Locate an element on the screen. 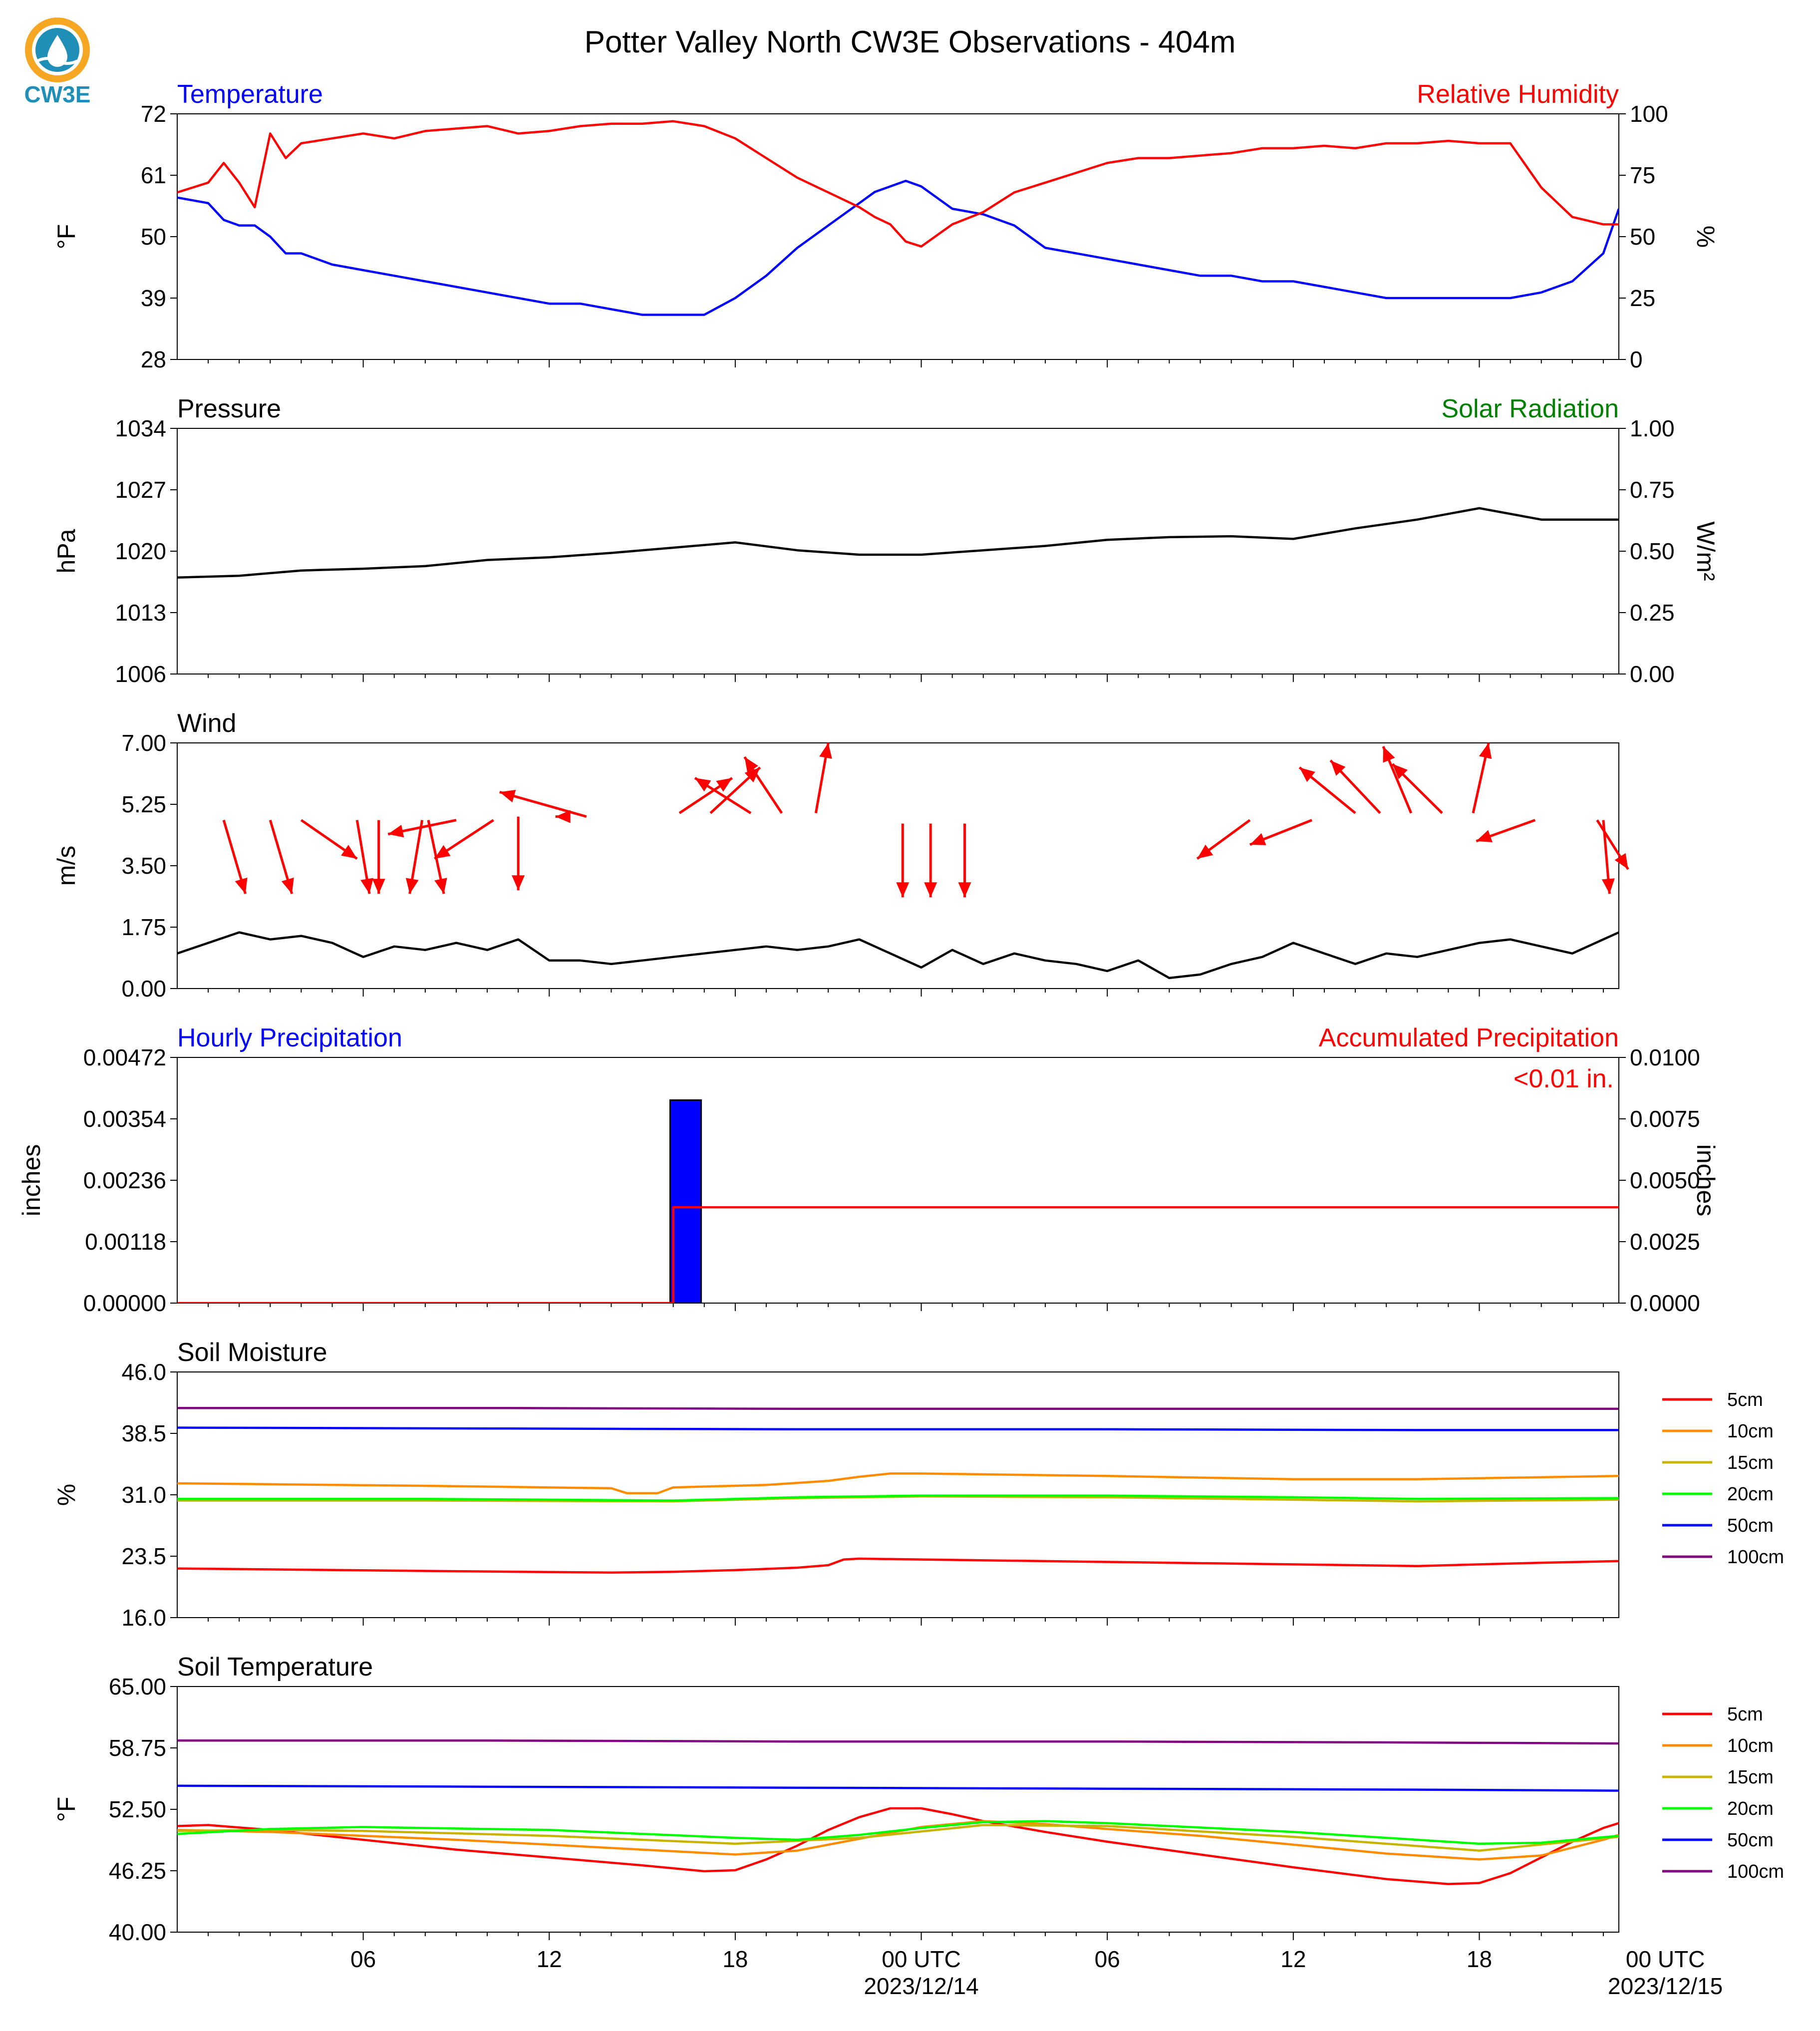  ytick-label-left: 16.0 is located at coordinates (143, 1618).